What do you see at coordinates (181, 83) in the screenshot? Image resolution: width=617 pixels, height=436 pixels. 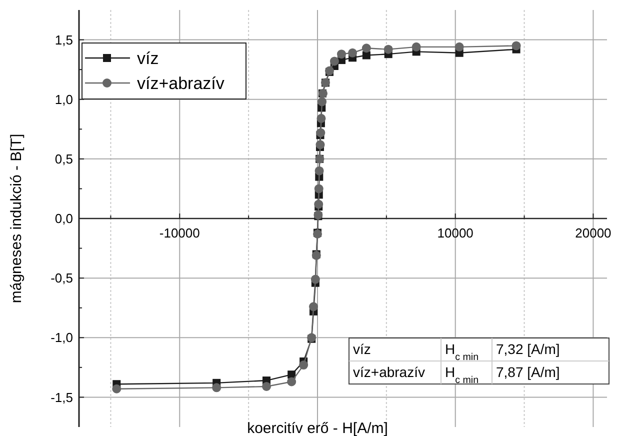 I see `legend-label: víz+abrazív` at bounding box center [181, 83].